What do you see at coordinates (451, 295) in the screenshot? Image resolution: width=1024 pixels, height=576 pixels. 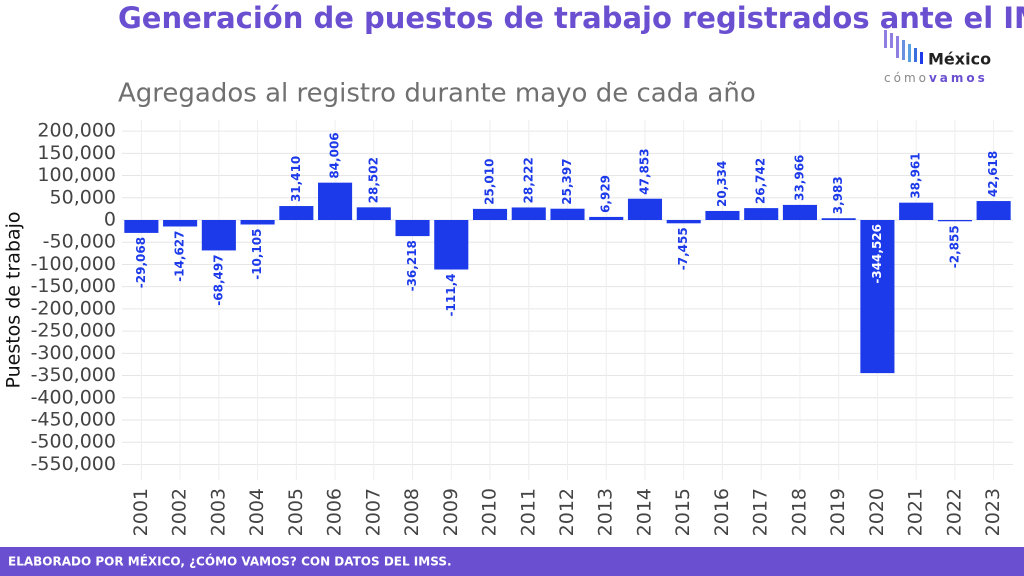 I see `value-label: -111,4` at bounding box center [451, 295].